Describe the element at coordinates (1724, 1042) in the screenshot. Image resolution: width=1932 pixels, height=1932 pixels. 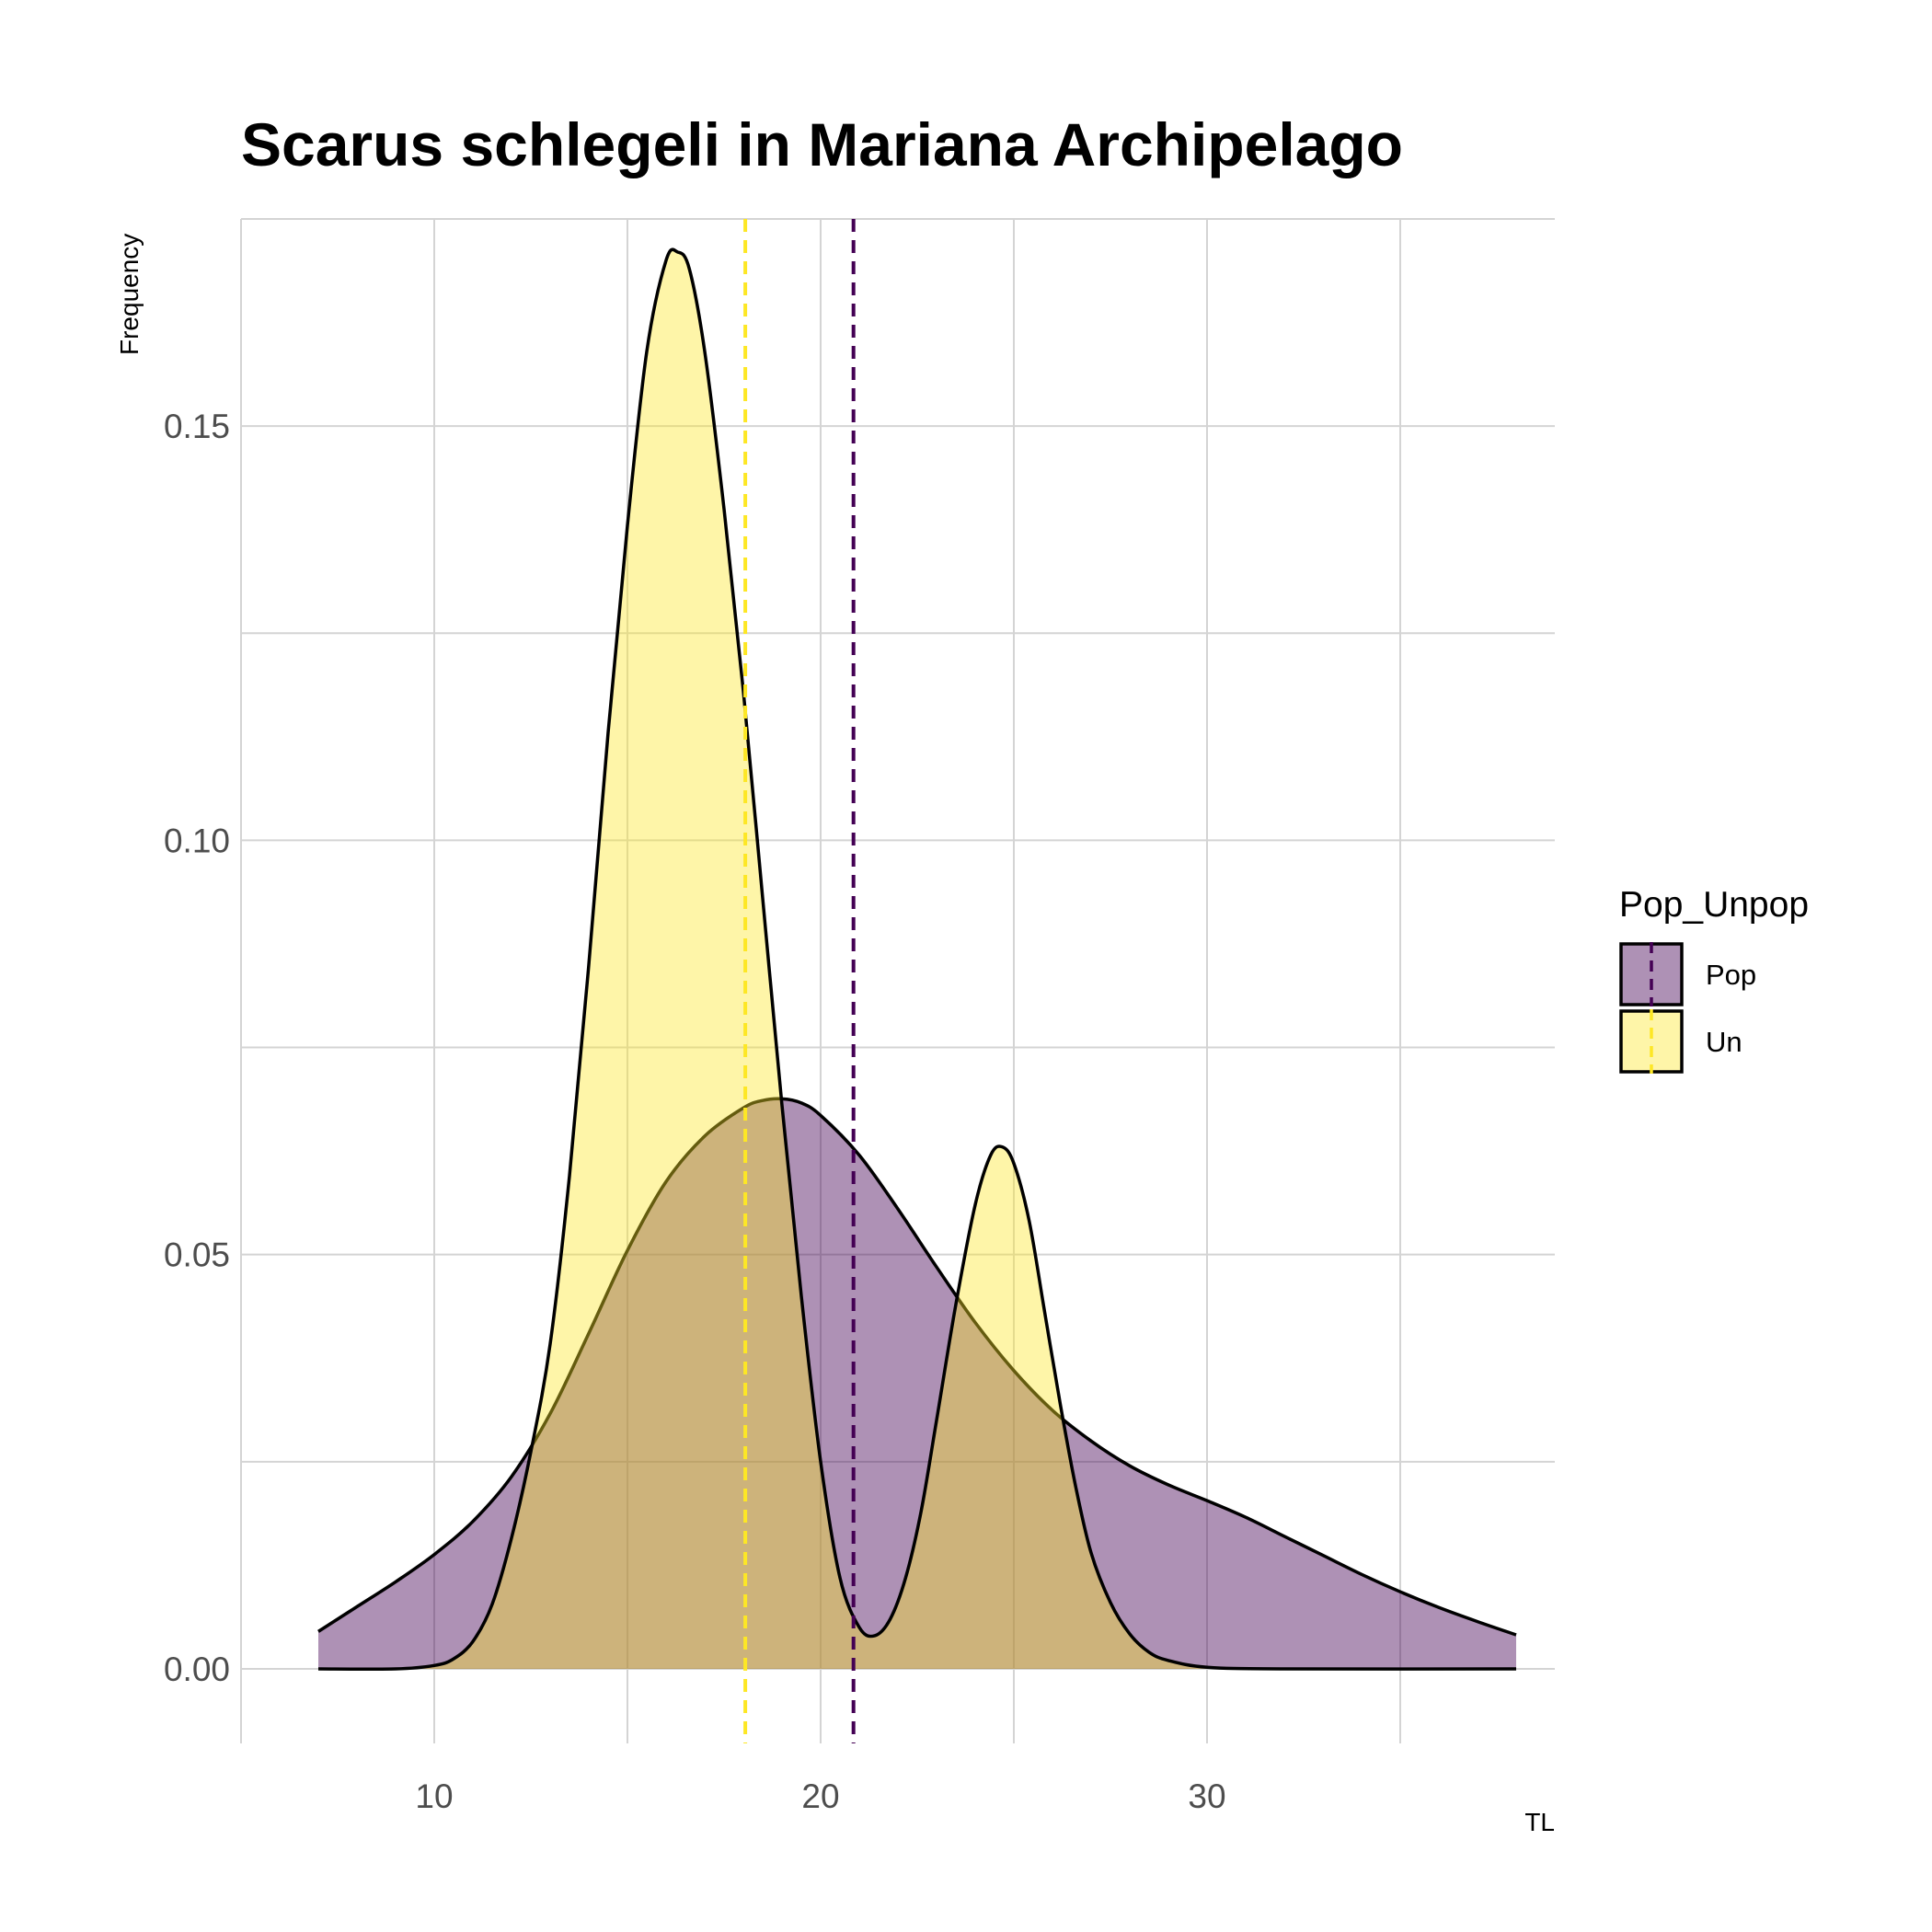
I see `legend-label-un: Un` at that location.